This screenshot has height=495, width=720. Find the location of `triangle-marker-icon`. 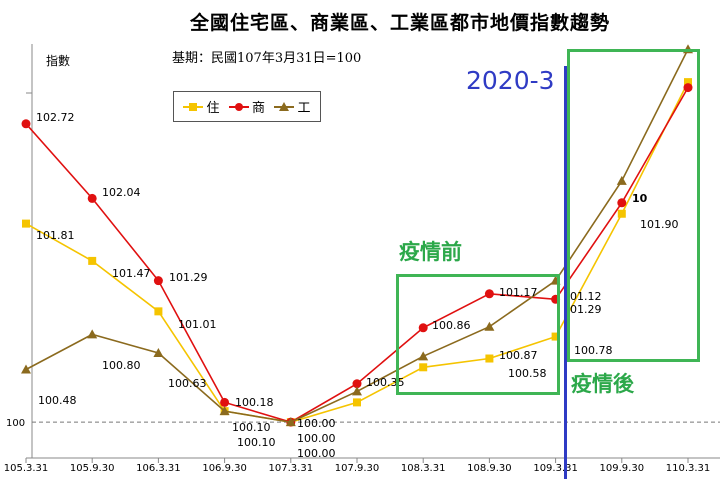

triangle-marker-icon is located at coordinates (284, 107).